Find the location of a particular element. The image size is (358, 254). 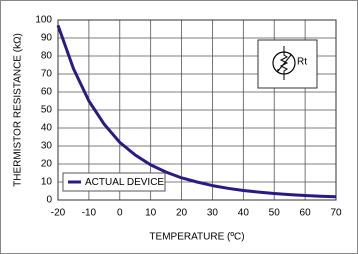

legend-box is located at coordinates (114, 182).